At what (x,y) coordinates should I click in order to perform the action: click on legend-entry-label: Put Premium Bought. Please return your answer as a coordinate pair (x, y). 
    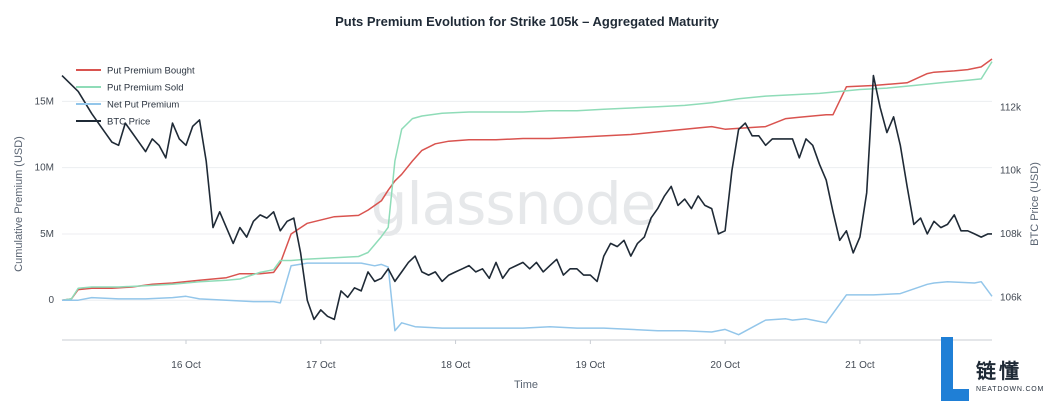
    Looking at the image, I should click on (151, 71).